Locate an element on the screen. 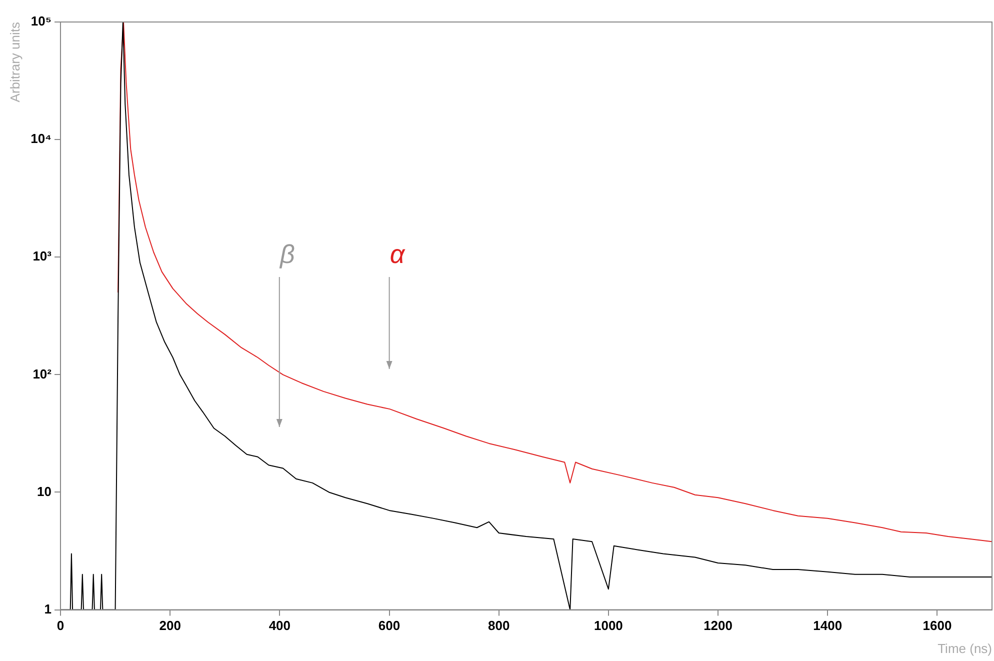 The image size is (994, 661). y-tick-label: 10⁴ is located at coordinates (41, 138).